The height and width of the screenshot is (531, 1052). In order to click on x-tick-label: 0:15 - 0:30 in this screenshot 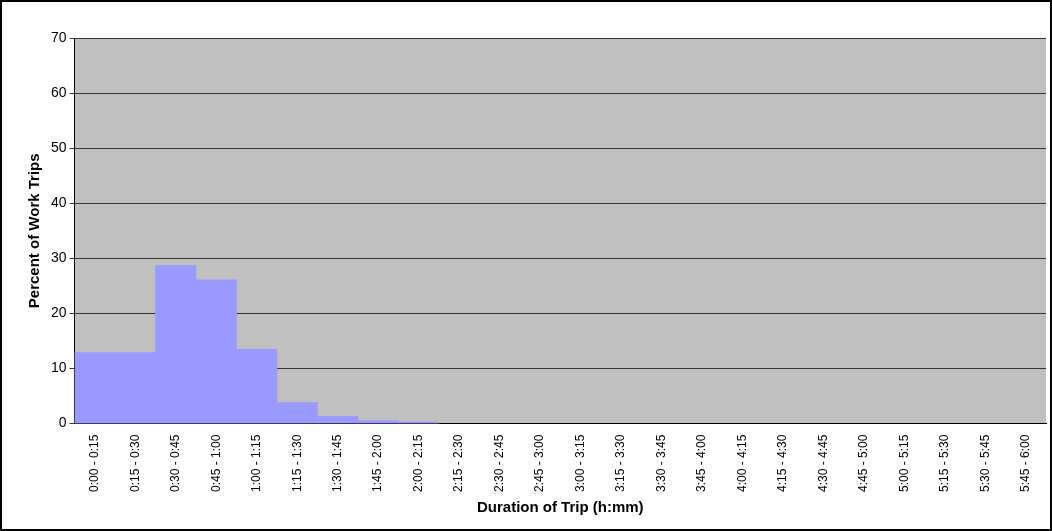, I will do `click(134, 463)`.